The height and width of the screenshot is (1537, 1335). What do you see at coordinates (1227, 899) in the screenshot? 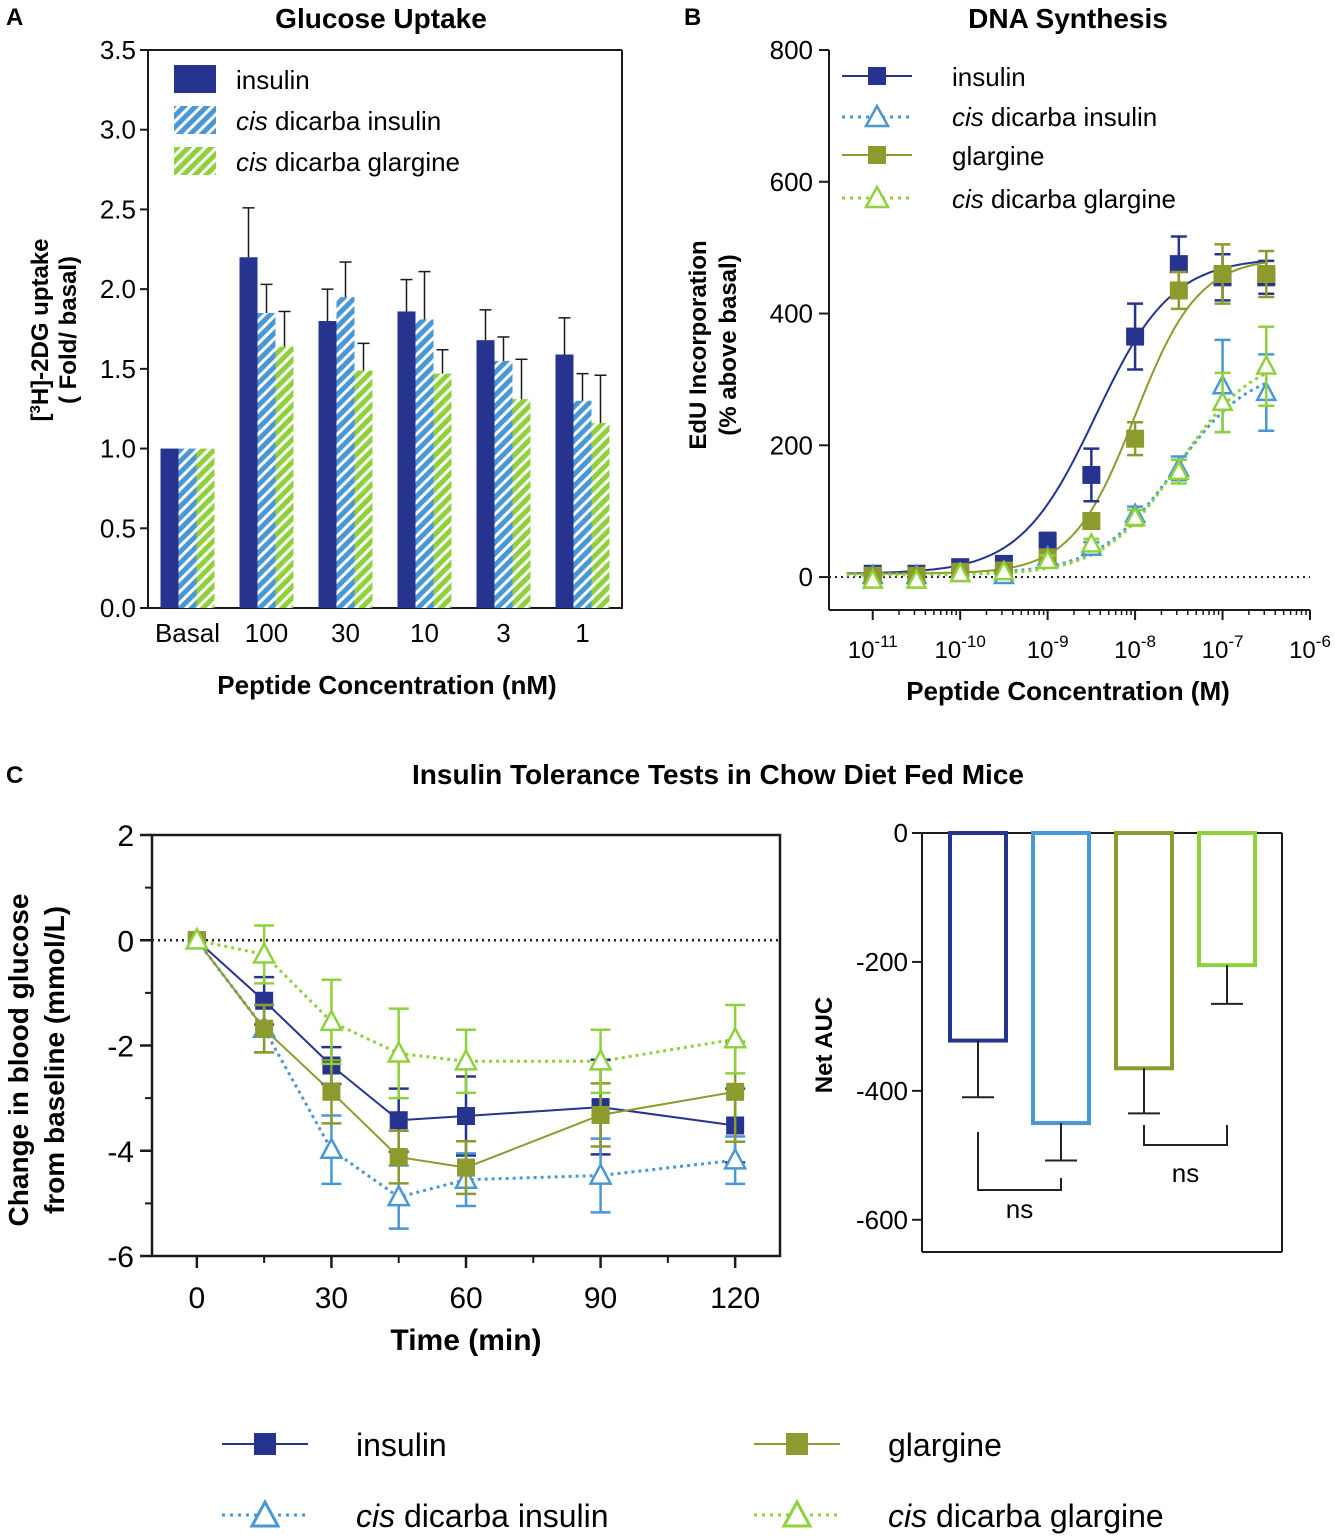
I see `auc-bar-cis-dicarba-glargine` at bounding box center [1227, 899].